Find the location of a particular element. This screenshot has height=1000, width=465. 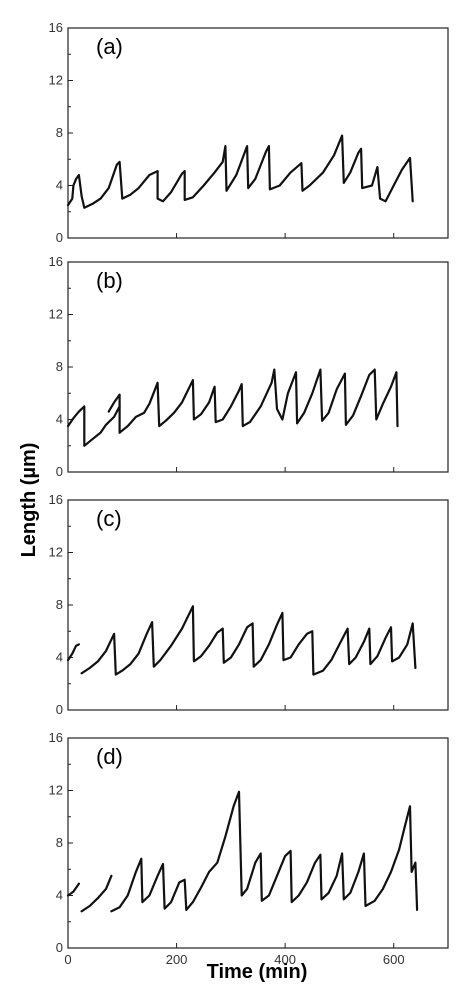

x-axis-title: Time (min) is located at coordinates (257, 972).